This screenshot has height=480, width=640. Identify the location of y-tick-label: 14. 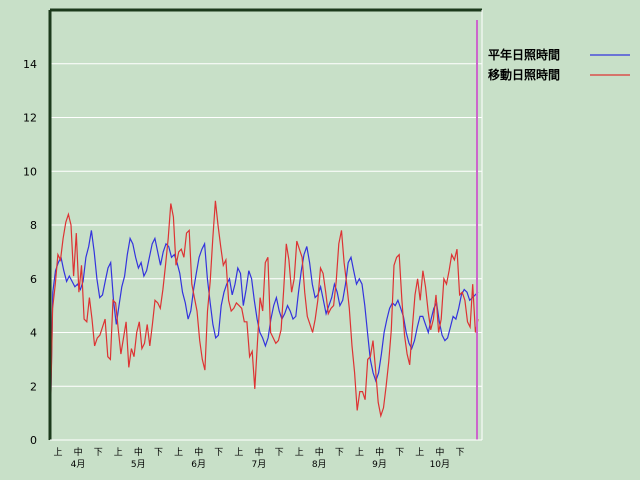
(30, 64).